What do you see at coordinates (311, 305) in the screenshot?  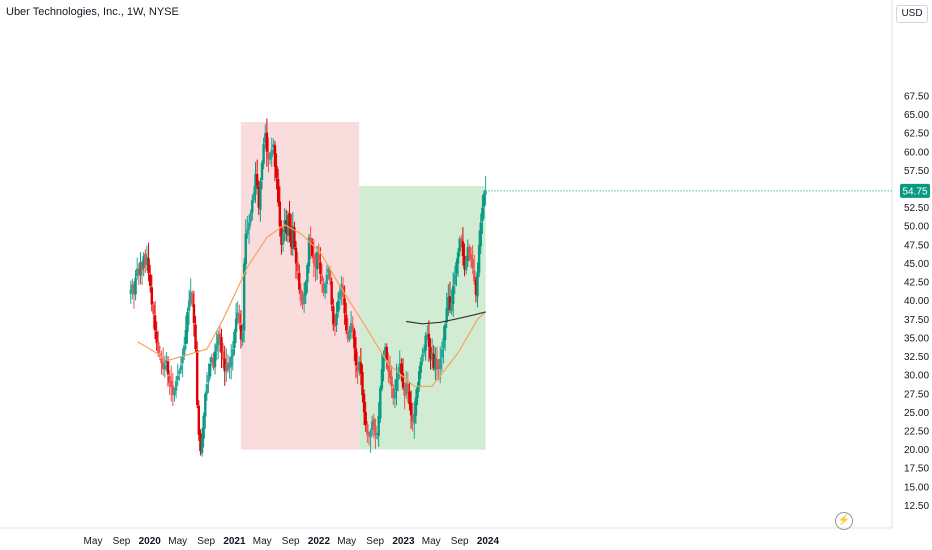 I see `moving-average-line` at bounding box center [311, 305].